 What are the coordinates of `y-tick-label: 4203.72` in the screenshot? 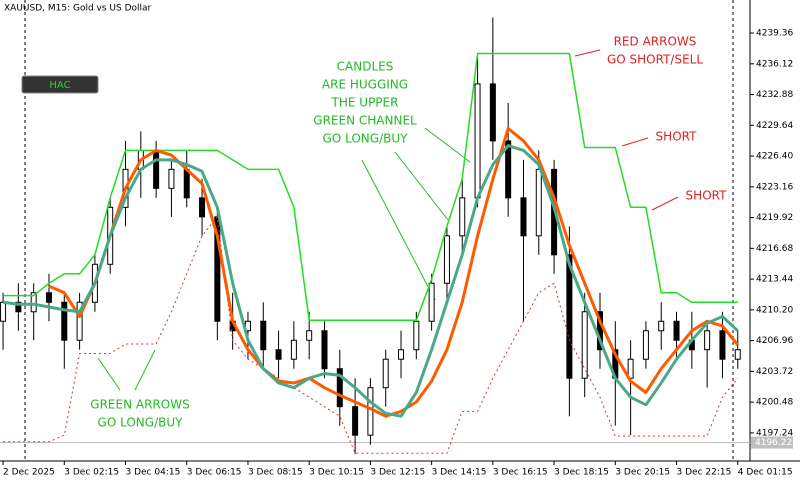 It's located at (774, 372).